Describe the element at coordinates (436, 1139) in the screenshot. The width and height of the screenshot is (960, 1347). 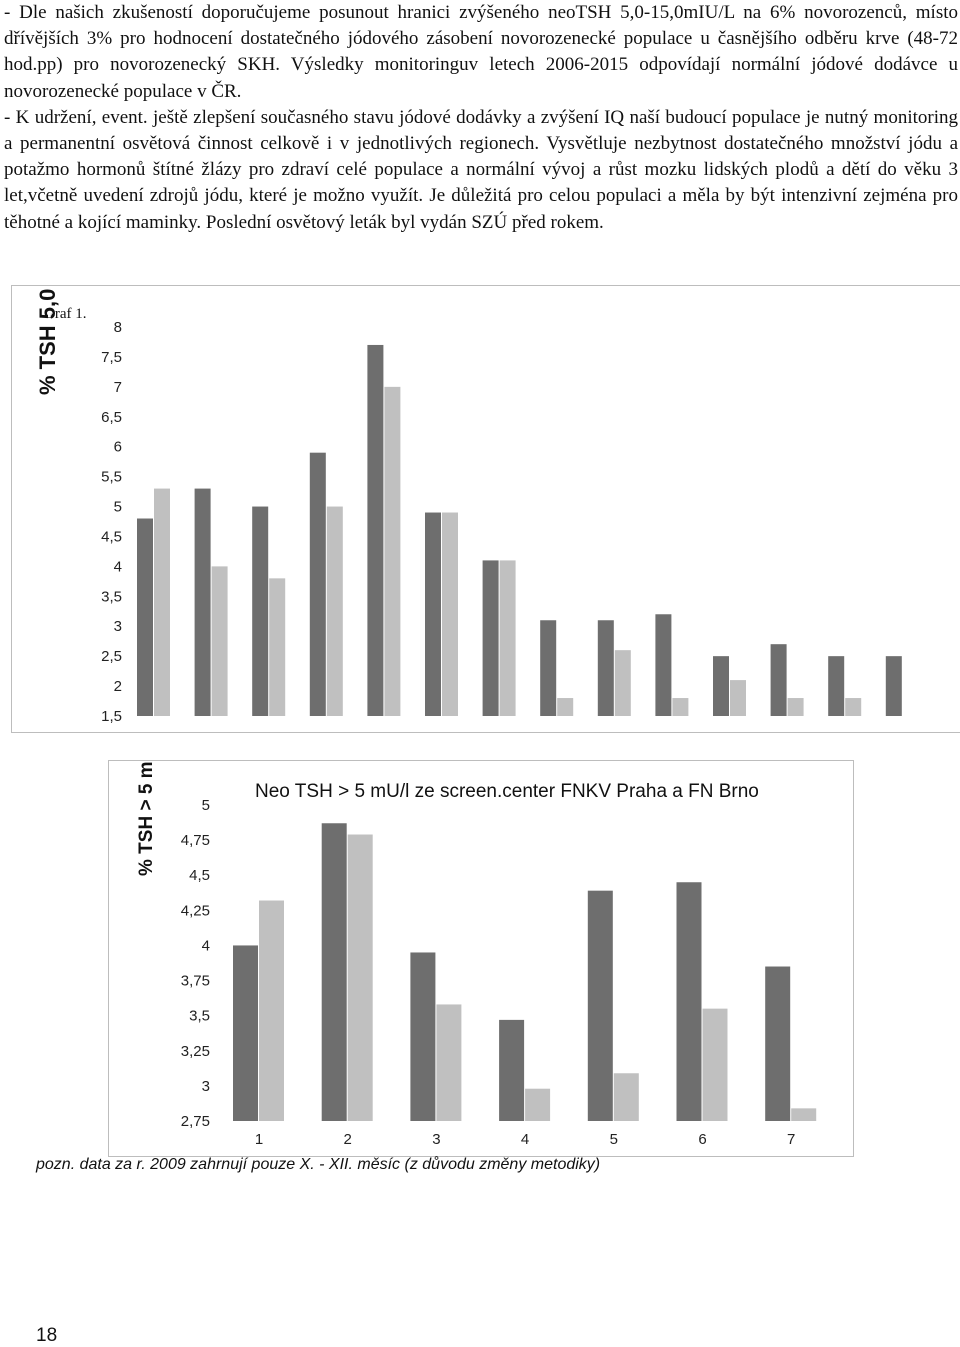
I see `x-tick-label: 3` at that location.